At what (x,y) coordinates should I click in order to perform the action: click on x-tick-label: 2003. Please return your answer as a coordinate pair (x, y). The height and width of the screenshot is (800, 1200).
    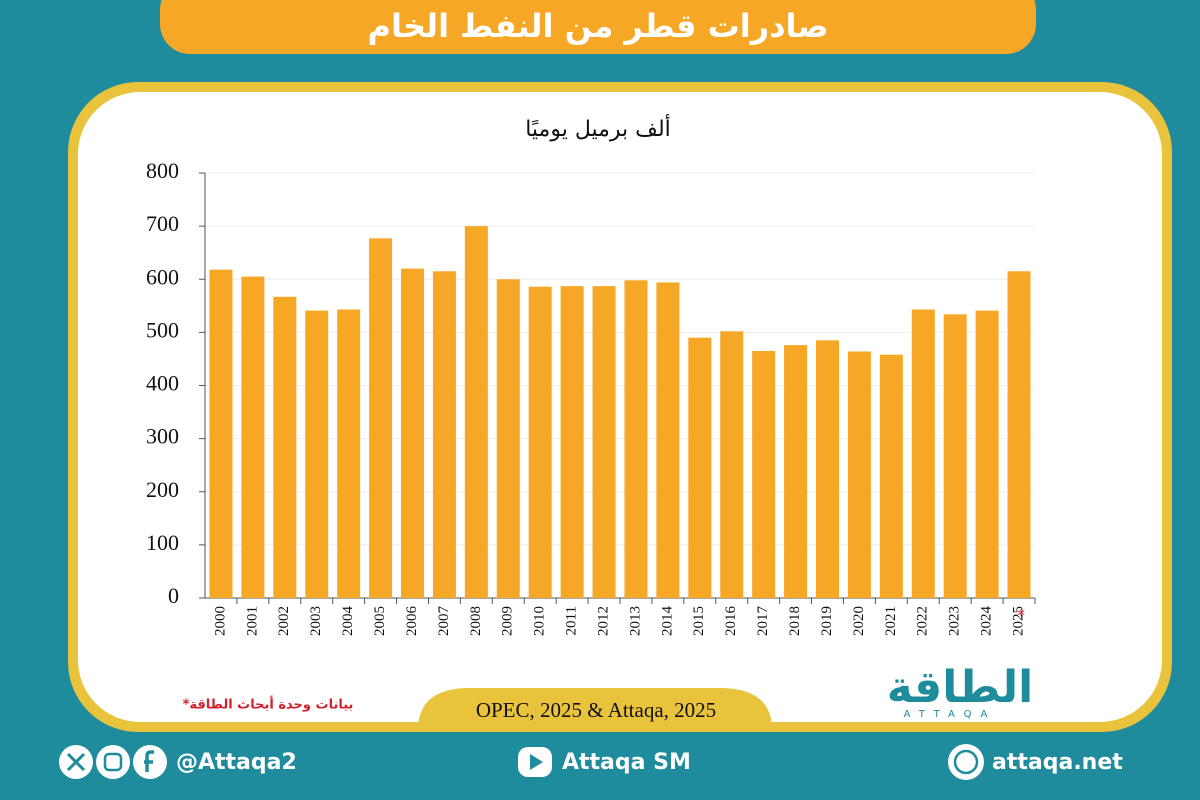
    Looking at the image, I should click on (316, 621).